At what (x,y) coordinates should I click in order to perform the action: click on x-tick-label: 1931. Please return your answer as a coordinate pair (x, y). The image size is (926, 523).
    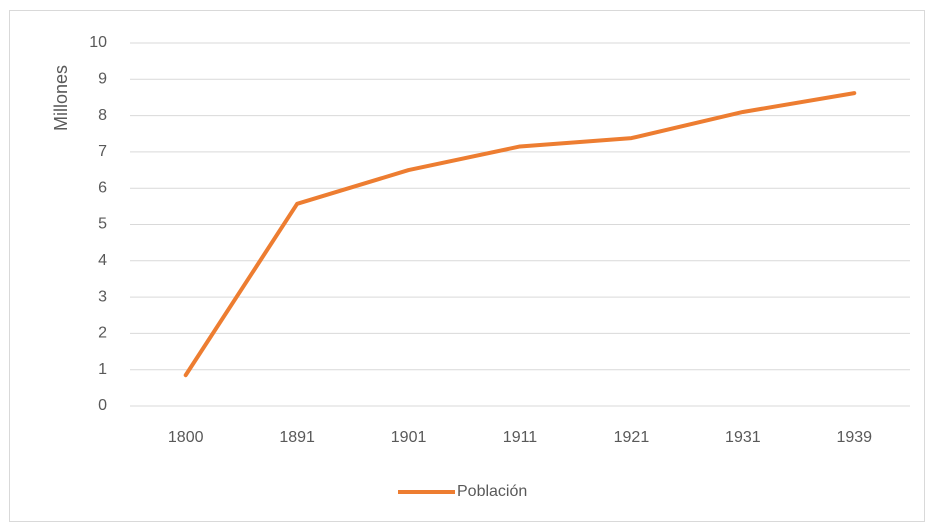
    Looking at the image, I should click on (743, 437).